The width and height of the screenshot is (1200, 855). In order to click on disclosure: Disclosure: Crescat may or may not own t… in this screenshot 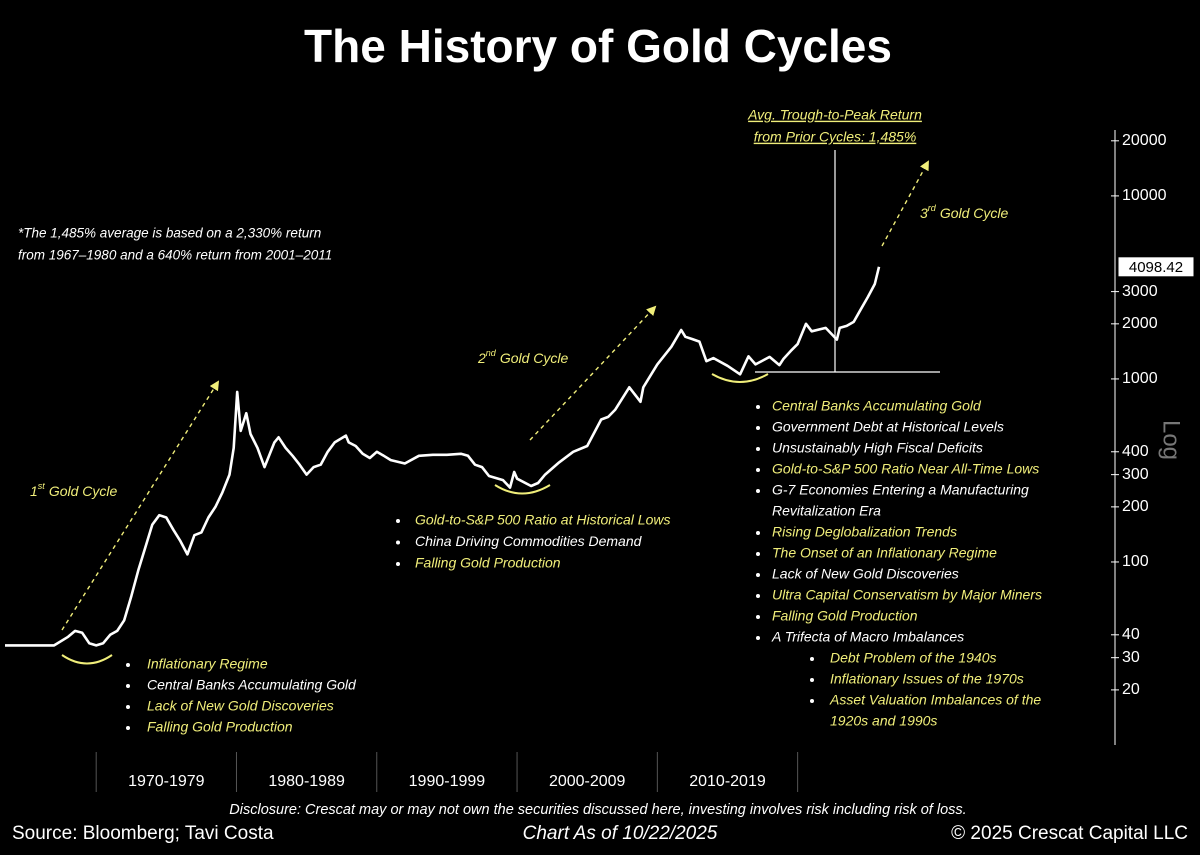, I will do `click(597, 810)`.